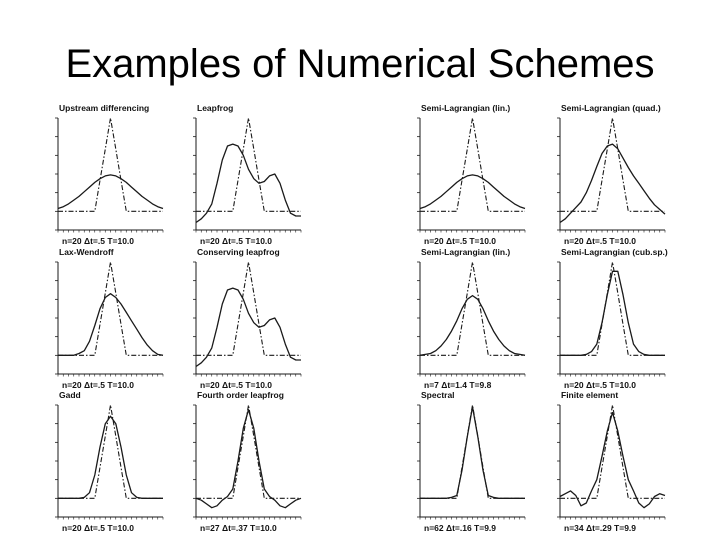  I want to click on panel-title: Semi-Lagrangian (quad.), so click(611, 108).